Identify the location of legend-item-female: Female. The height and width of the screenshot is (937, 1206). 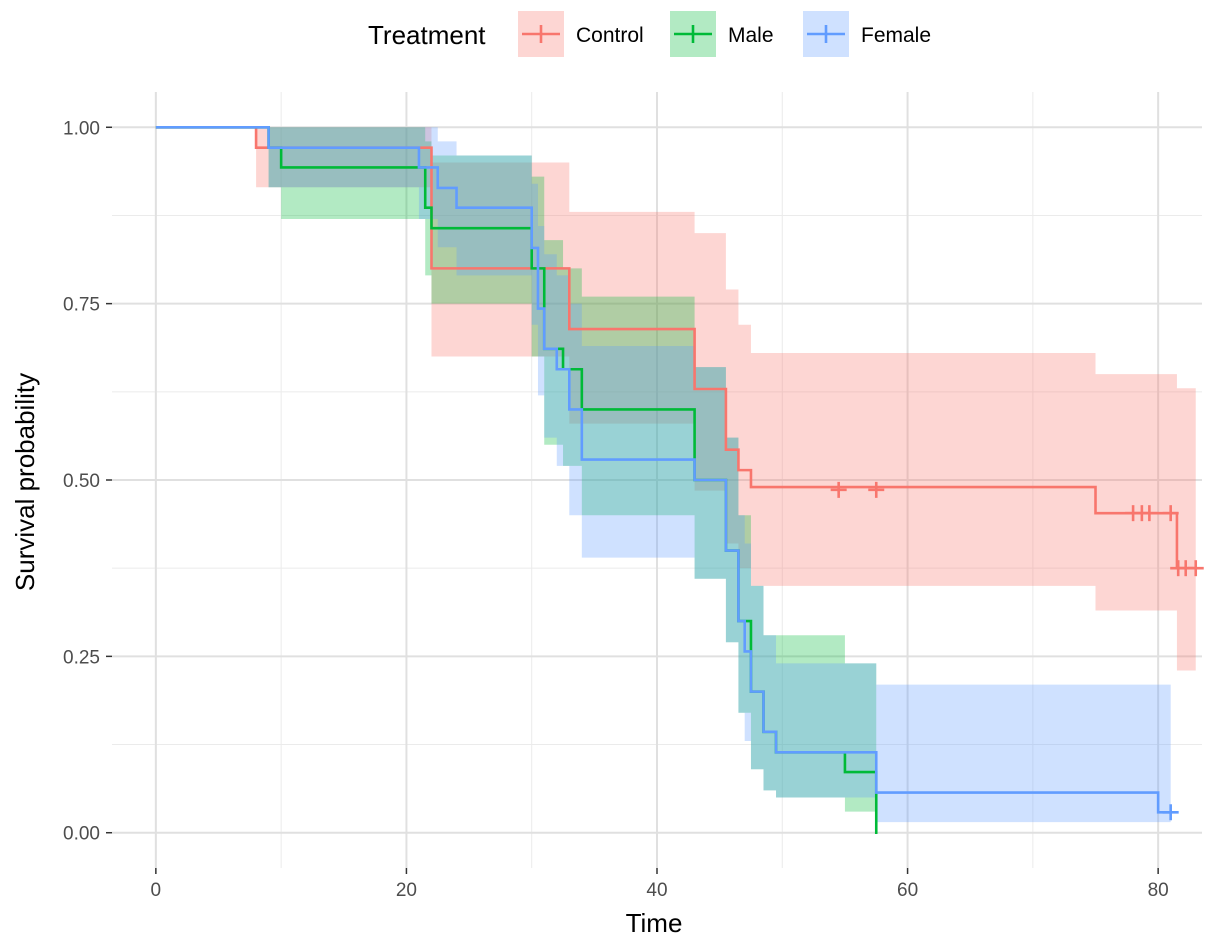
(867, 34).